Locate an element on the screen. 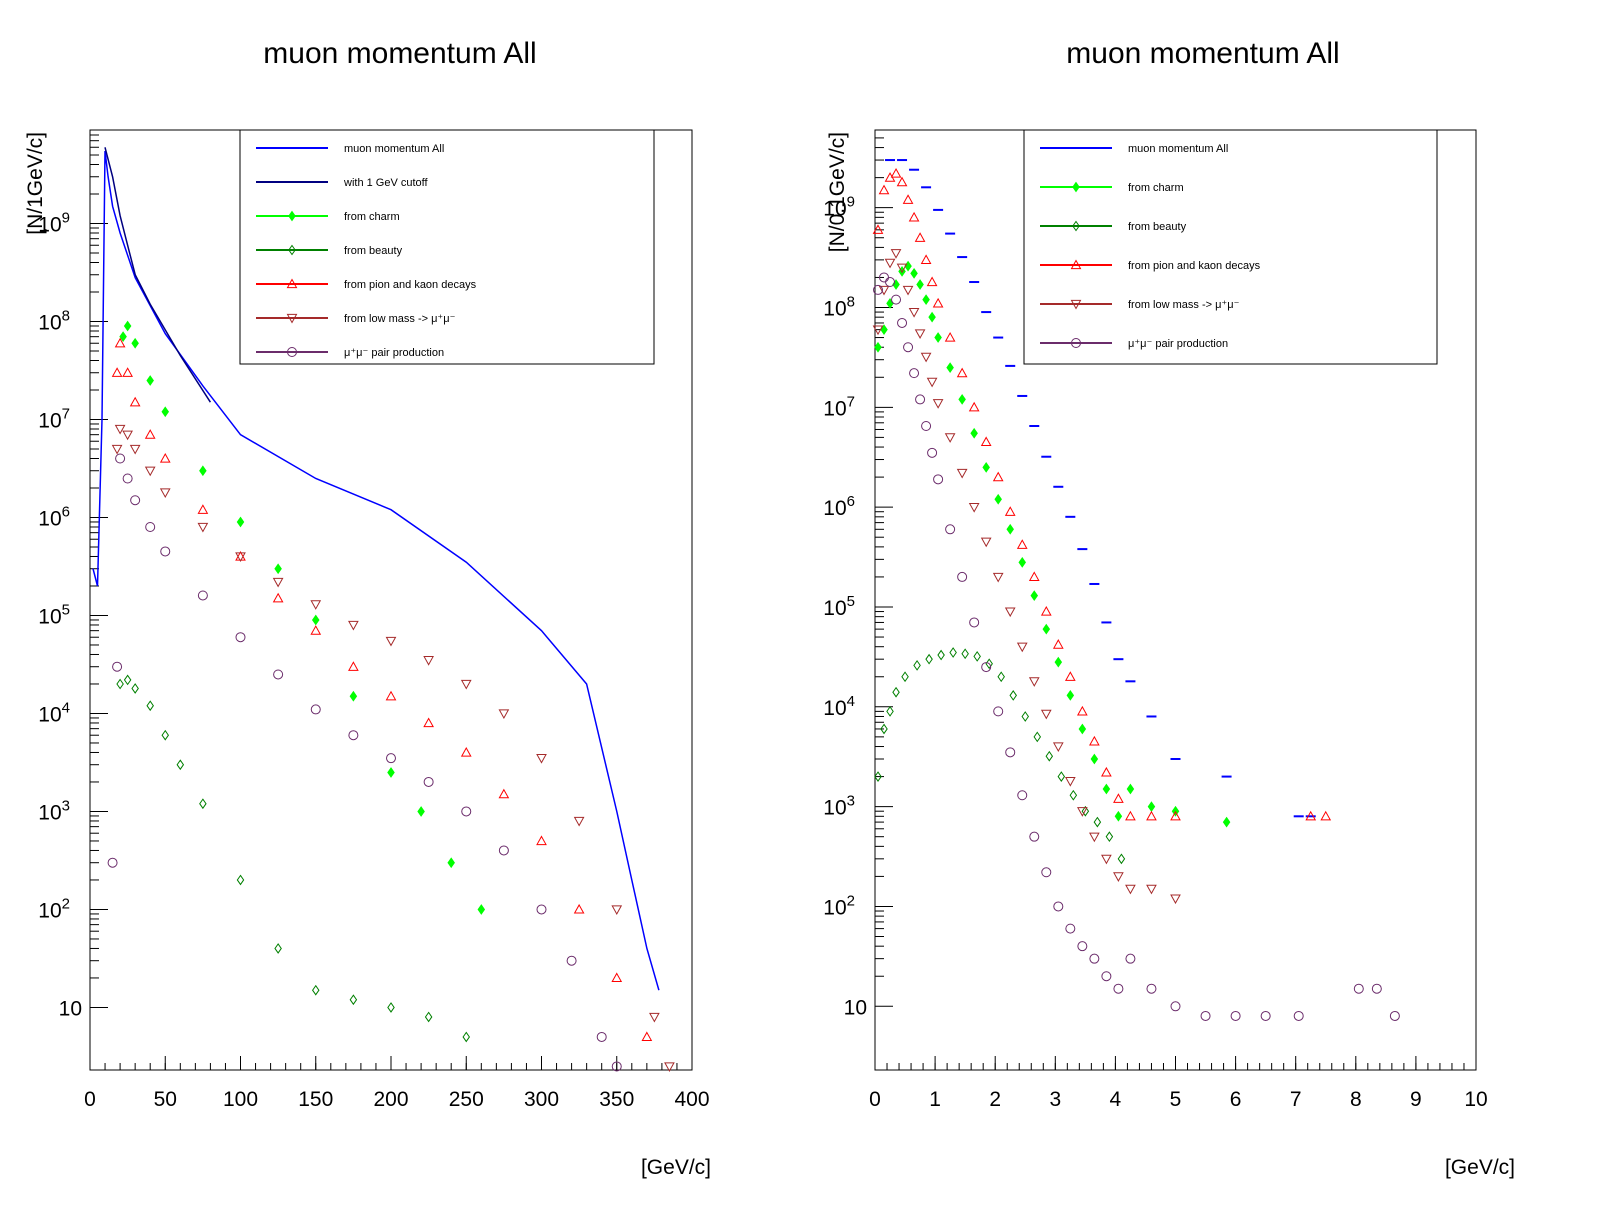 The height and width of the screenshot is (1222, 1598). legend-entry-label: μ⁺μ⁻ pair production is located at coordinates (1178, 344).